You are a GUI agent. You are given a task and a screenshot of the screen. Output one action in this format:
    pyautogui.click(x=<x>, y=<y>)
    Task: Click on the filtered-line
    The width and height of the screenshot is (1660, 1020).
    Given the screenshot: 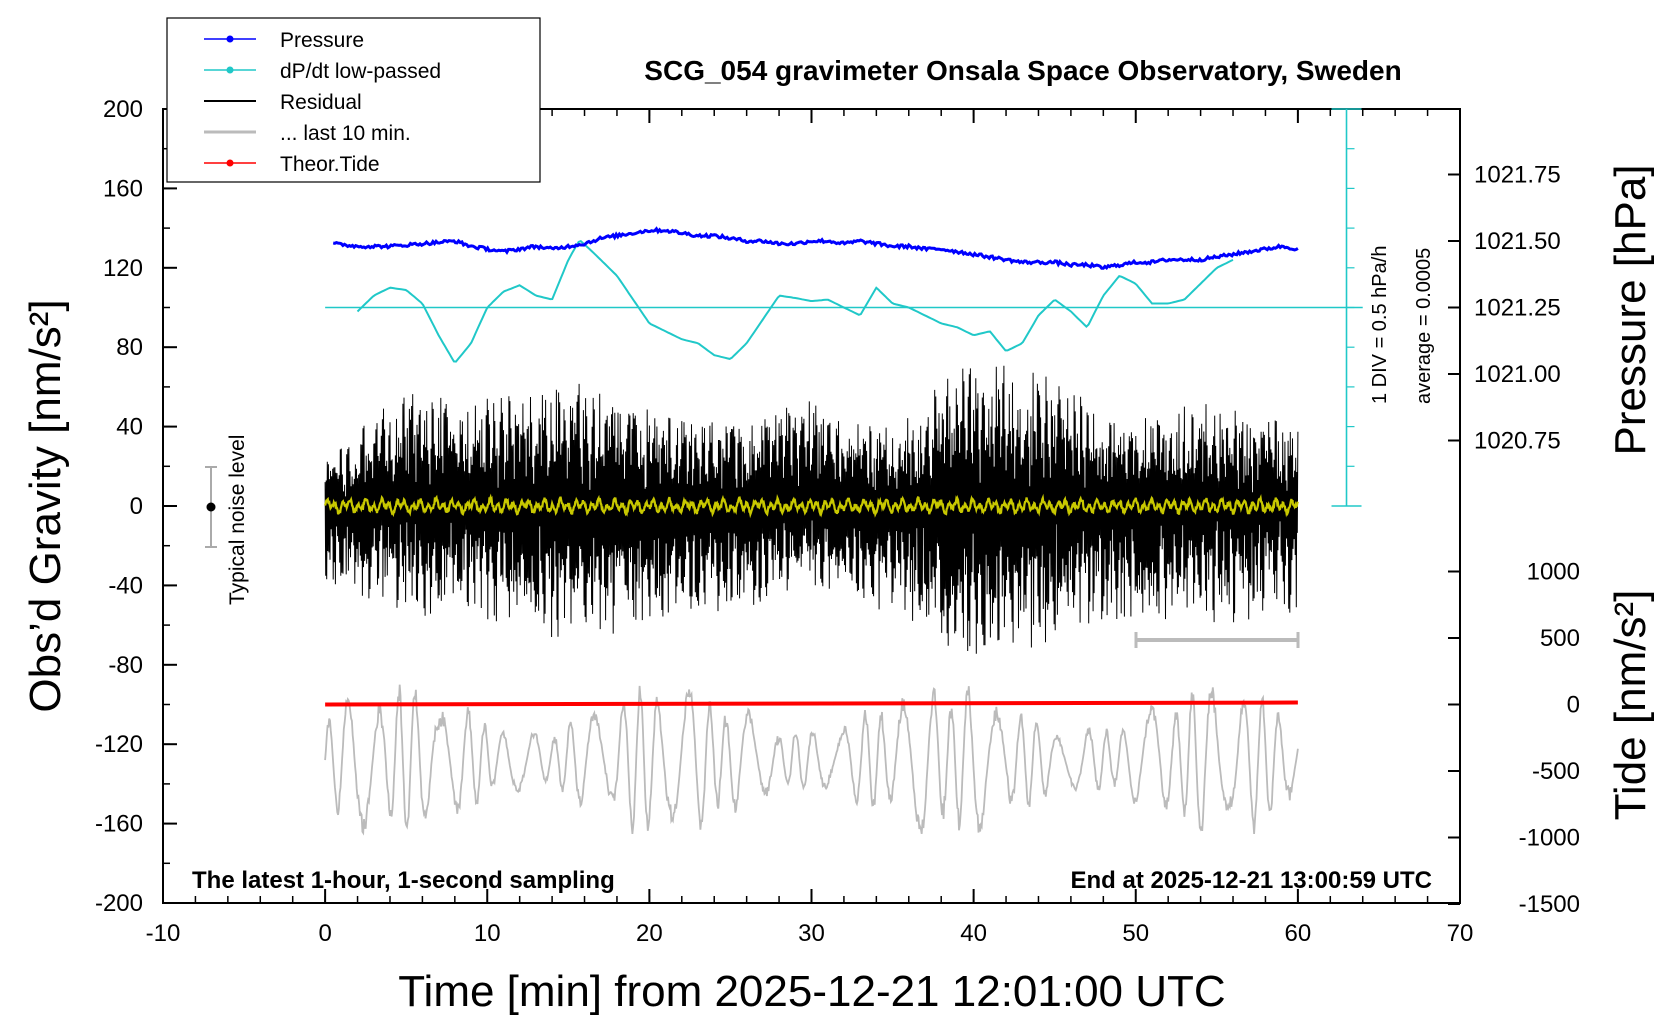 What is the action you would take?
    pyautogui.click(x=811, y=506)
    